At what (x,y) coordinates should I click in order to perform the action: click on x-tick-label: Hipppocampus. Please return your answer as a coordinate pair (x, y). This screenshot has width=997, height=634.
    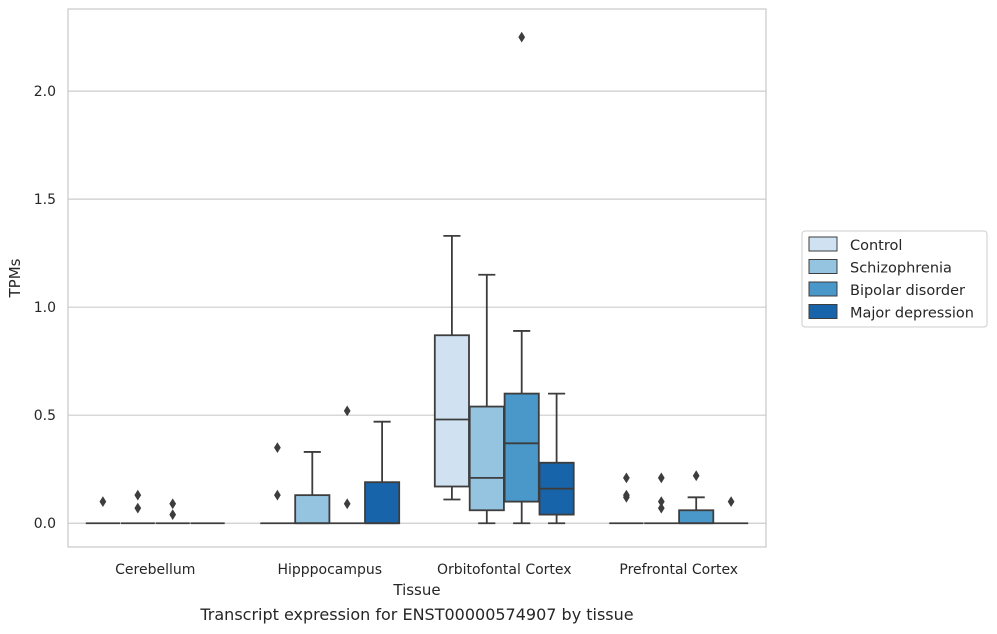
    Looking at the image, I should click on (329, 570).